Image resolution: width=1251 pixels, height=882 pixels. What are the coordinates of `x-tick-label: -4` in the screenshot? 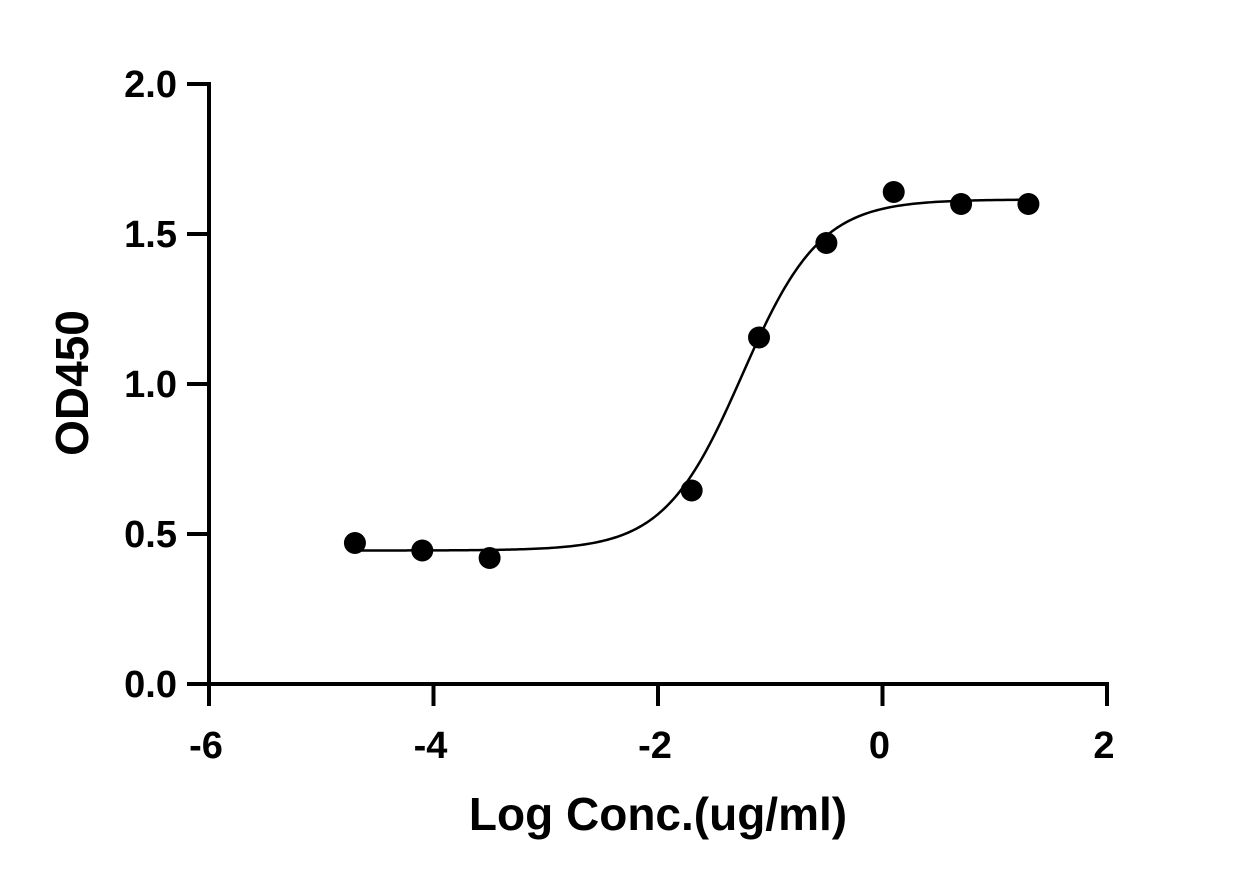 It's located at (431, 746).